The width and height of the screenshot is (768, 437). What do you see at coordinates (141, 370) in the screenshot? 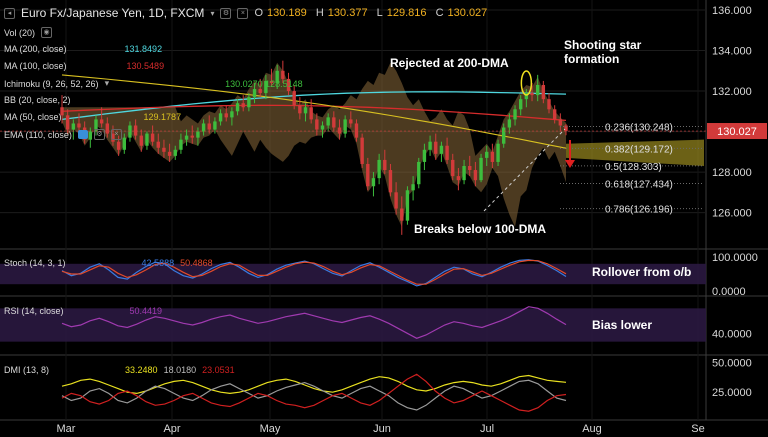
I see `indicator-value: 33.2480` at bounding box center [141, 370].